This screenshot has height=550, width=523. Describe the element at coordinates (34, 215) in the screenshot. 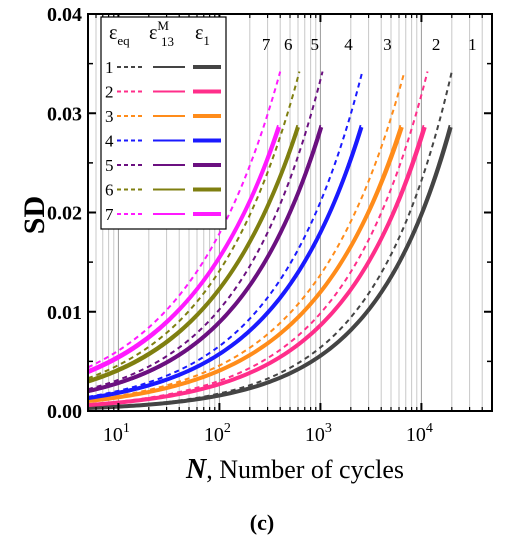

I see `y-axis-label: SD` at that location.